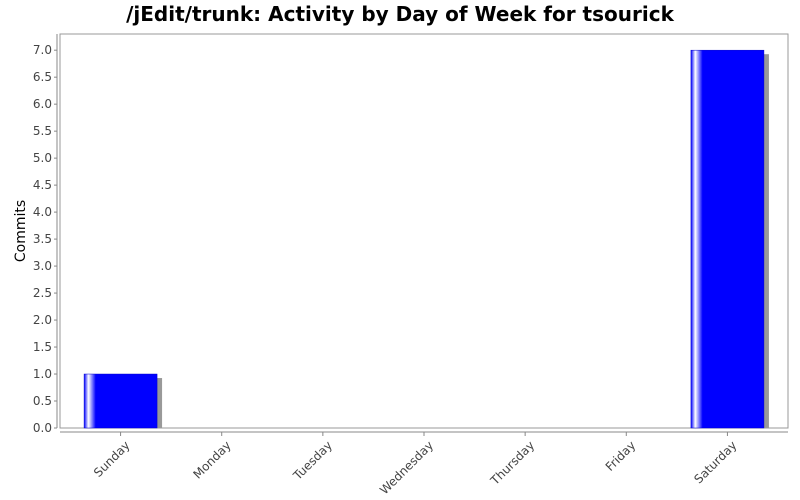 The height and width of the screenshot is (500, 800). Describe the element at coordinates (312, 460) in the screenshot. I see `x-tick-label: Tuesday` at that location.